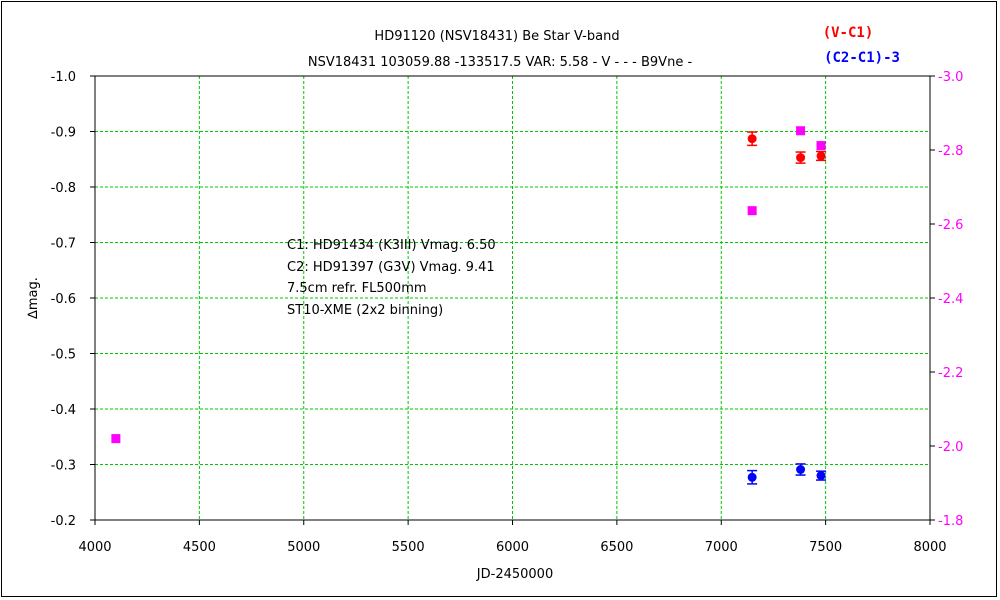 The image size is (1000, 600). What do you see at coordinates (63, 466) in the screenshot?
I see `y-tick-label: -0.3` at bounding box center [63, 466].